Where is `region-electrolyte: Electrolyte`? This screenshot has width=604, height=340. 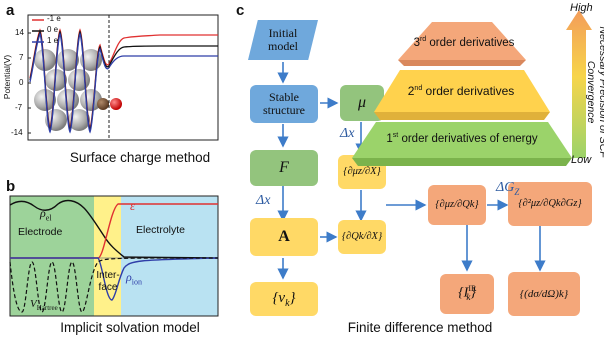
region-electrolyte: Electrolyte is located at coordinates (161, 230).